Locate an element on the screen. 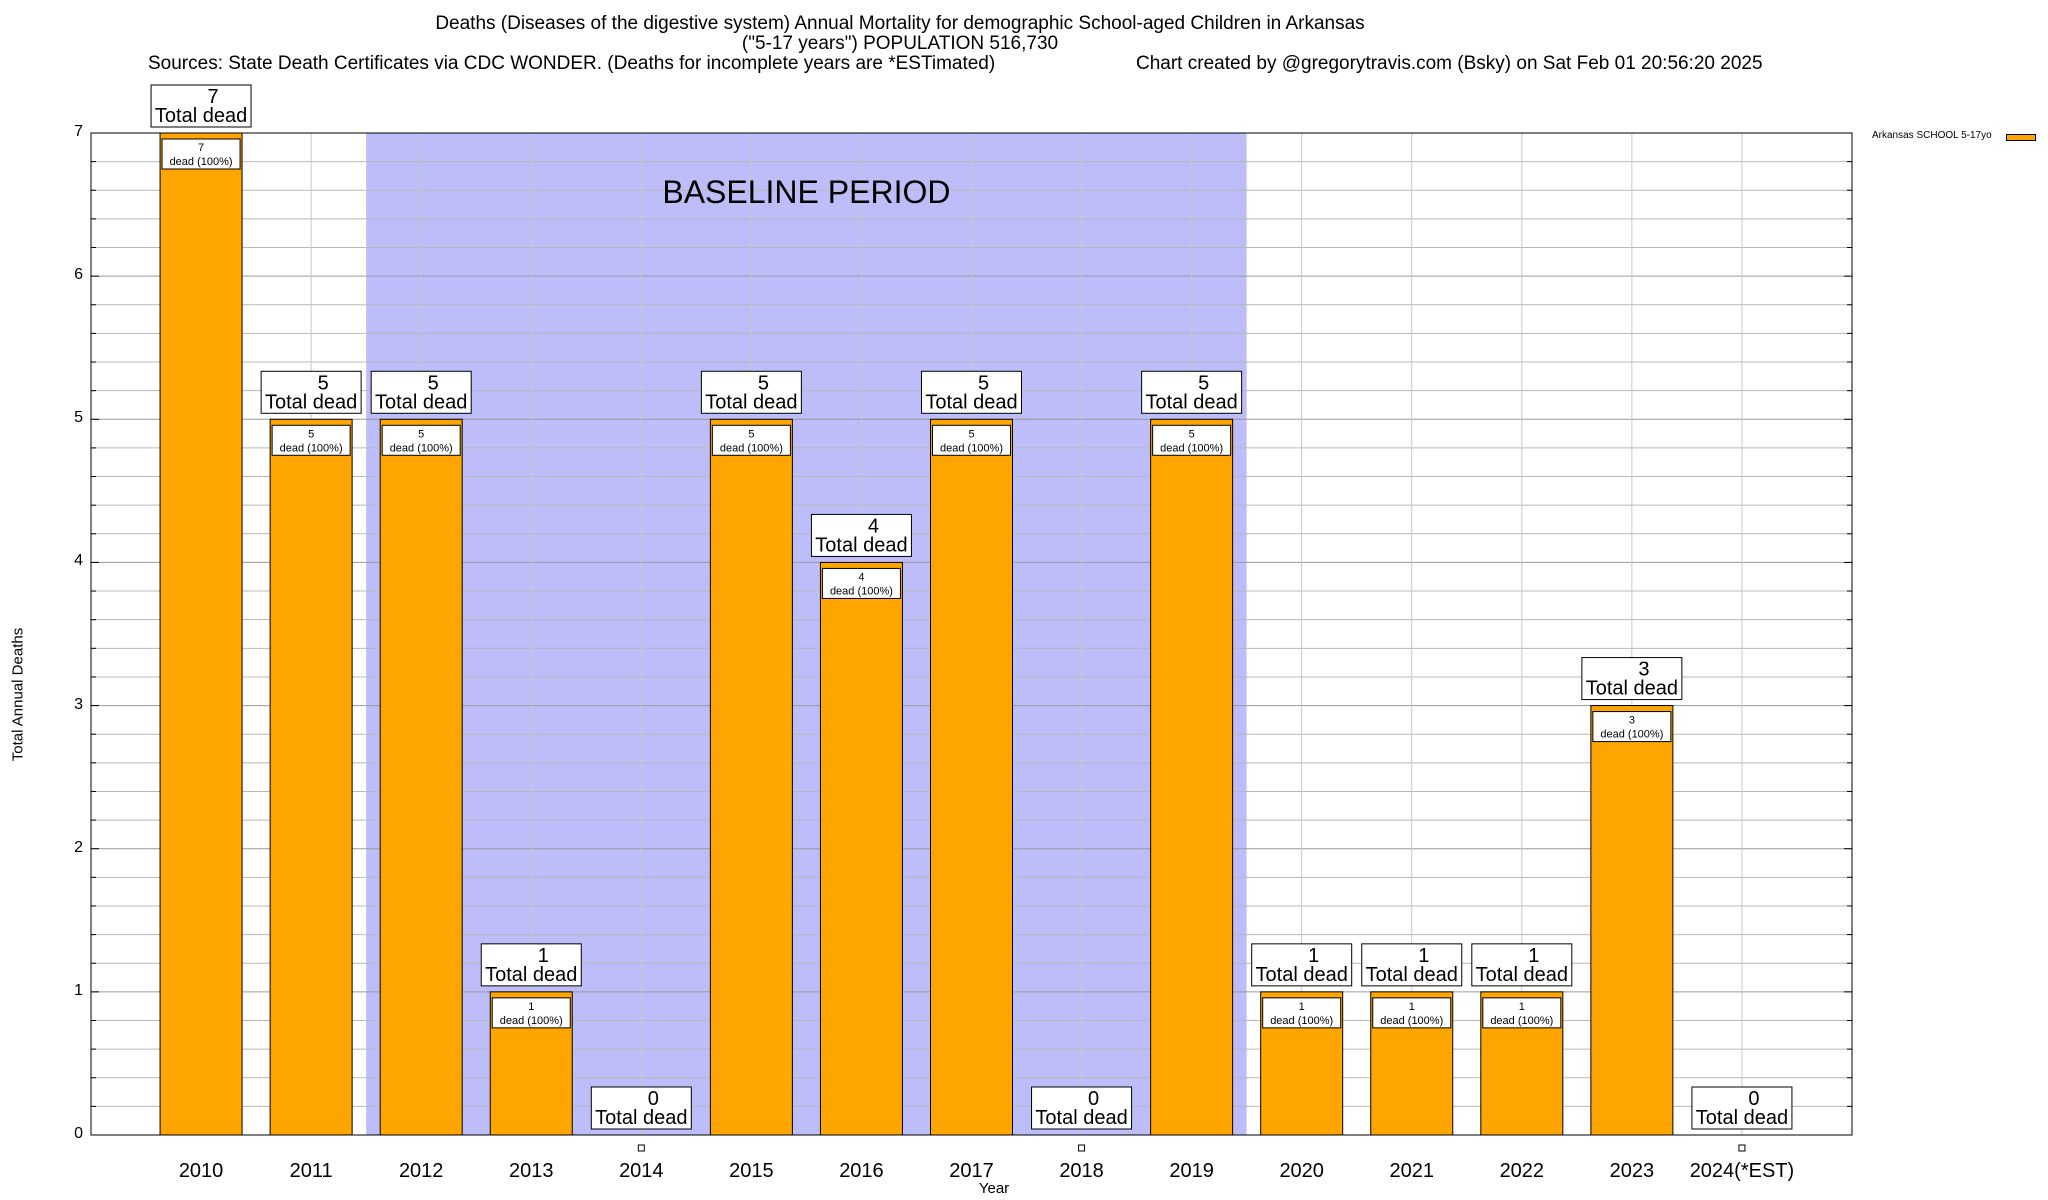  legend-label: Arkansas SCHOOL 5-17yo is located at coordinates (1932, 135).